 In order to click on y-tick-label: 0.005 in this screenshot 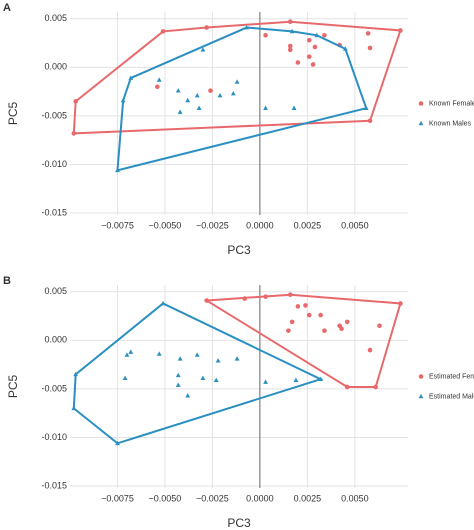, I will do `click(55, 18)`.